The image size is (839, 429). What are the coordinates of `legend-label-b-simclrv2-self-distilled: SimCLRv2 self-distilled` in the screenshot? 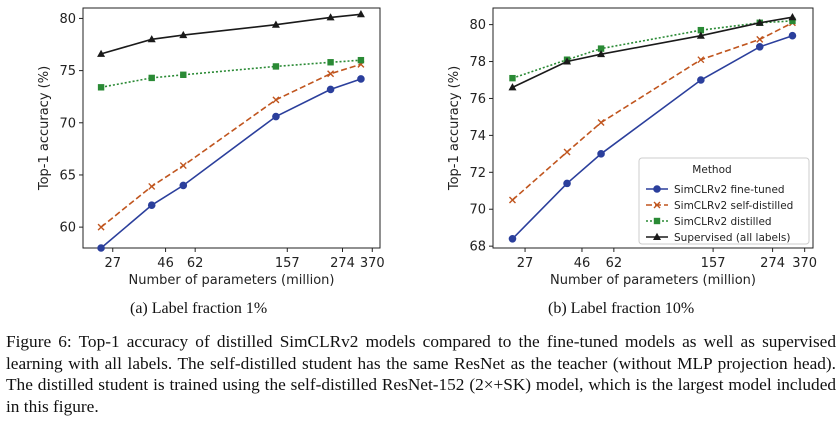 It's located at (733, 206).